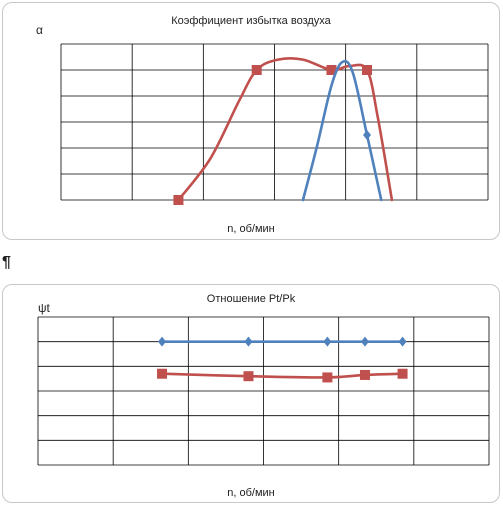 The width and height of the screenshot is (503, 505). Describe the element at coordinates (44, 308) in the screenshot. I see `y-axis-label: ψt` at that location.